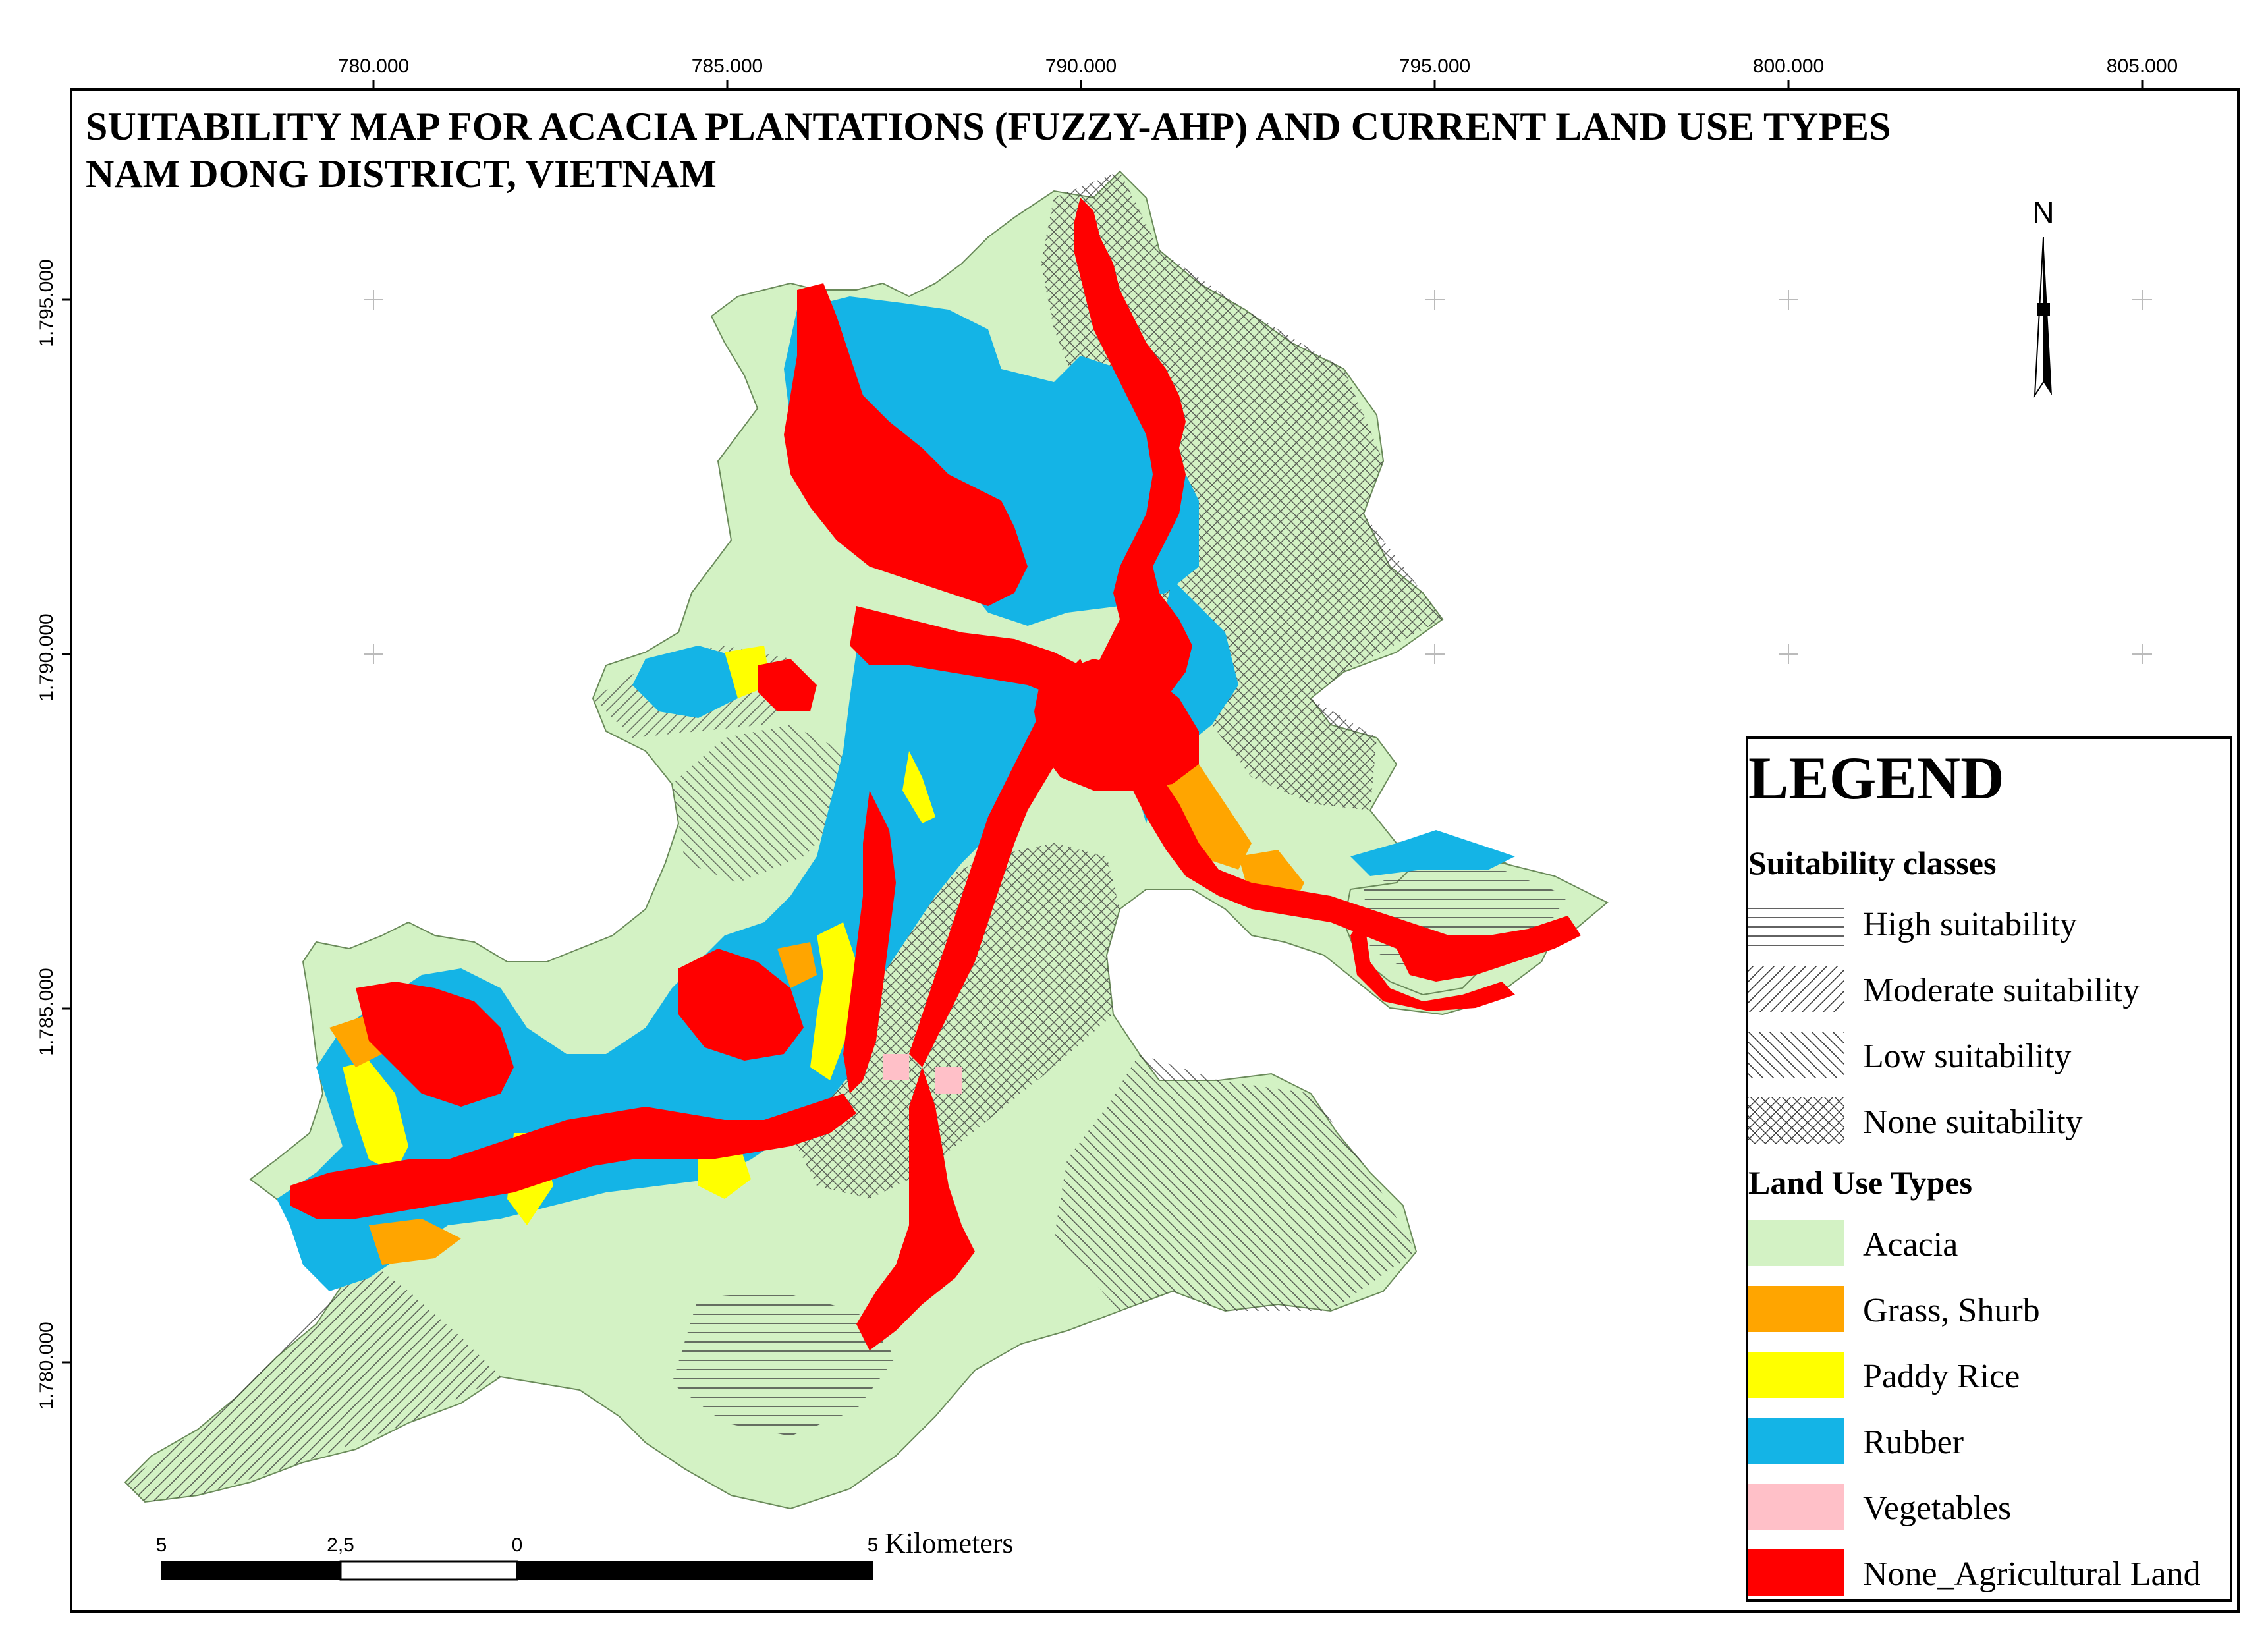  I want to click on high-suitability-zone, so click(784, 1364).